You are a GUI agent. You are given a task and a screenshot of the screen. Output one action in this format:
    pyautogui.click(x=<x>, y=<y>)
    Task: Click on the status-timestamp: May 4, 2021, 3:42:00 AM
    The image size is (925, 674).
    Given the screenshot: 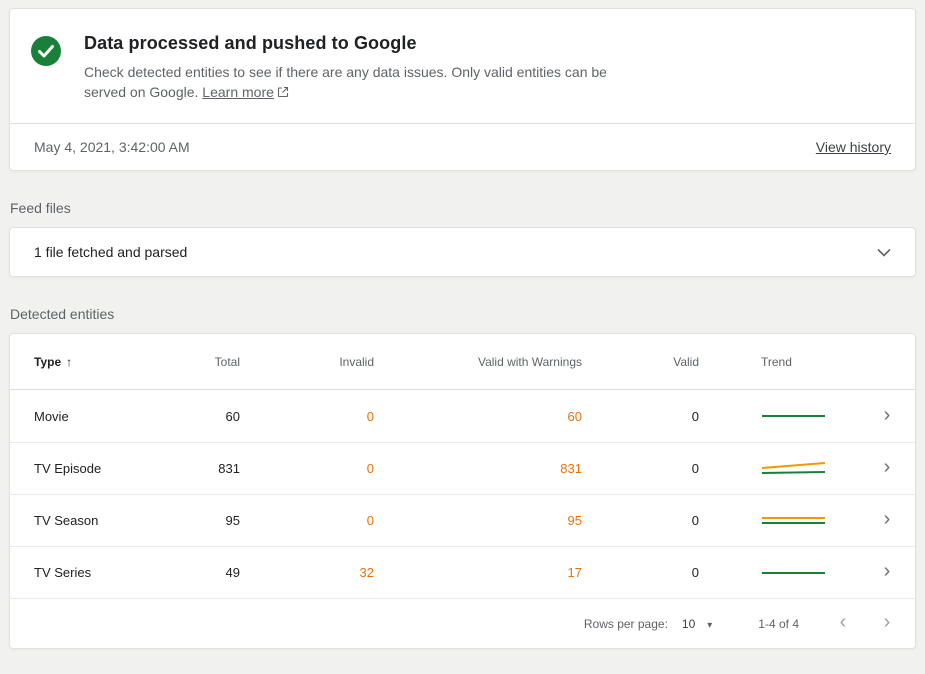 What is the action you would take?
    pyautogui.click(x=112, y=147)
    